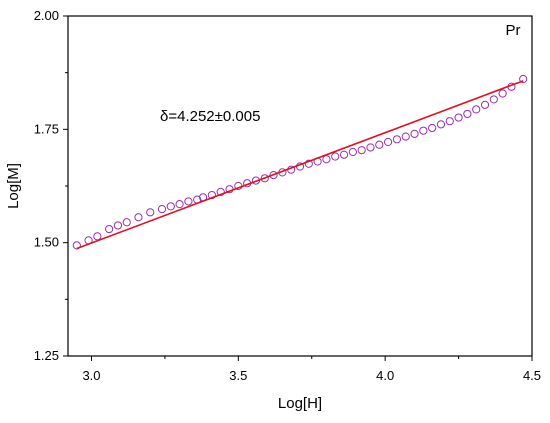 This screenshot has width=550, height=423. Describe the element at coordinates (311, 369) in the screenshot. I see `x-axis-ticks: 3.0 3.5 4.0 4.5` at that location.